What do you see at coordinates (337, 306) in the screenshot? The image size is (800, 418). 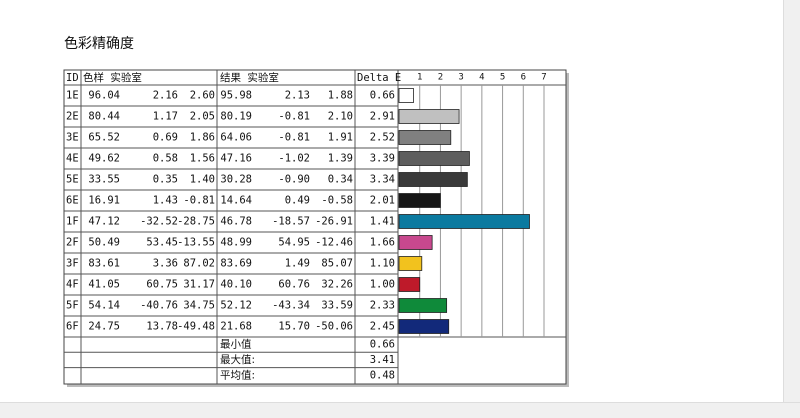 I see `cell-value: 33.59` at bounding box center [337, 306].